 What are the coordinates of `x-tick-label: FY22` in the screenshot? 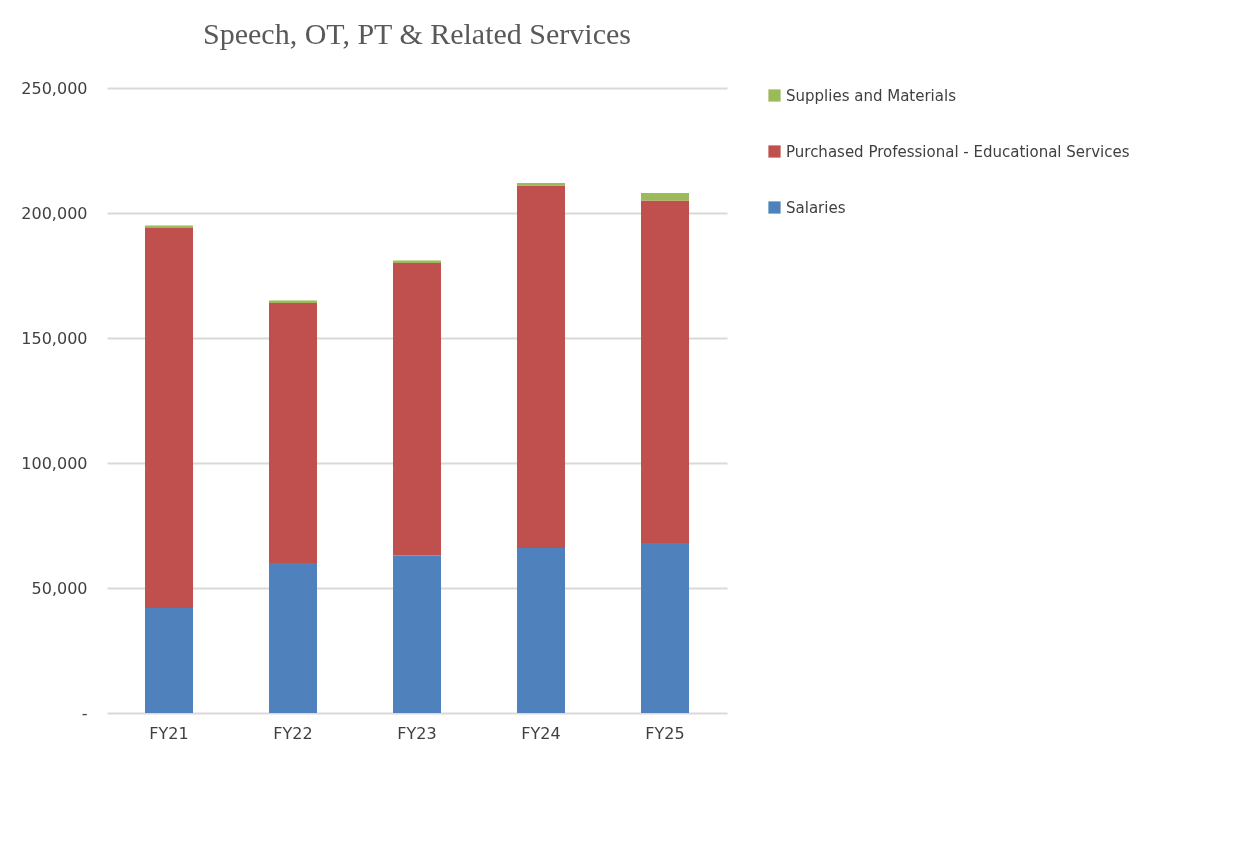 It's located at (293, 733).